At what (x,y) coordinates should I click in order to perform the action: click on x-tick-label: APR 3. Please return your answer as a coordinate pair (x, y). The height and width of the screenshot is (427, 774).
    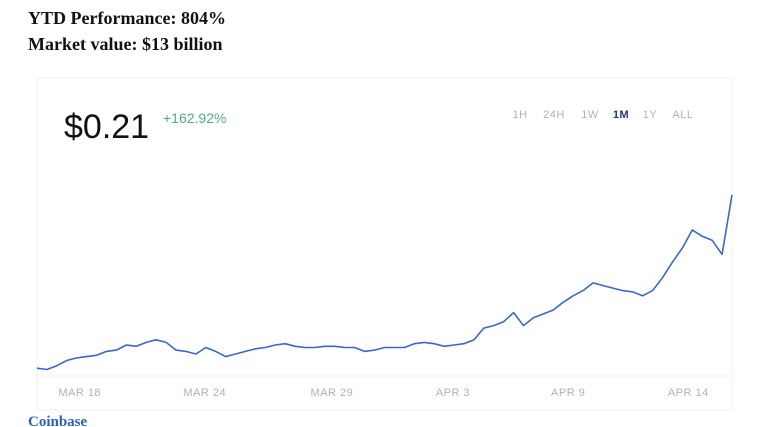
    Looking at the image, I should click on (453, 393).